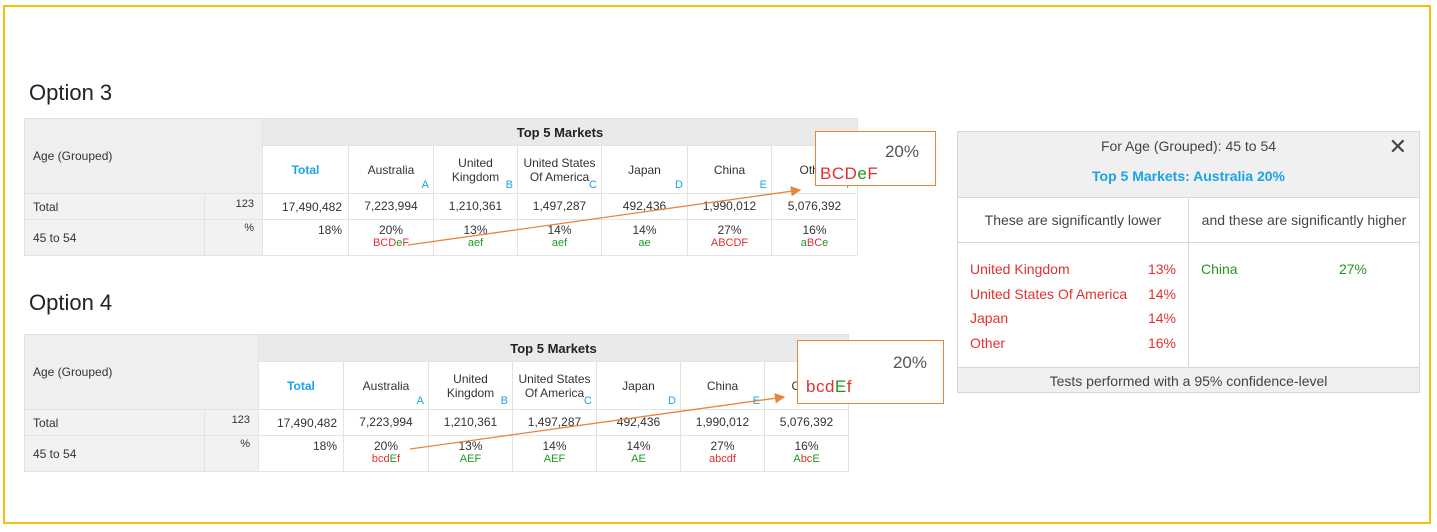 The image size is (1437, 532). What do you see at coordinates (1073, 347) in the screenshot?
I see `sig-list-item: Other 16%` at bounding box center [1073, 347].